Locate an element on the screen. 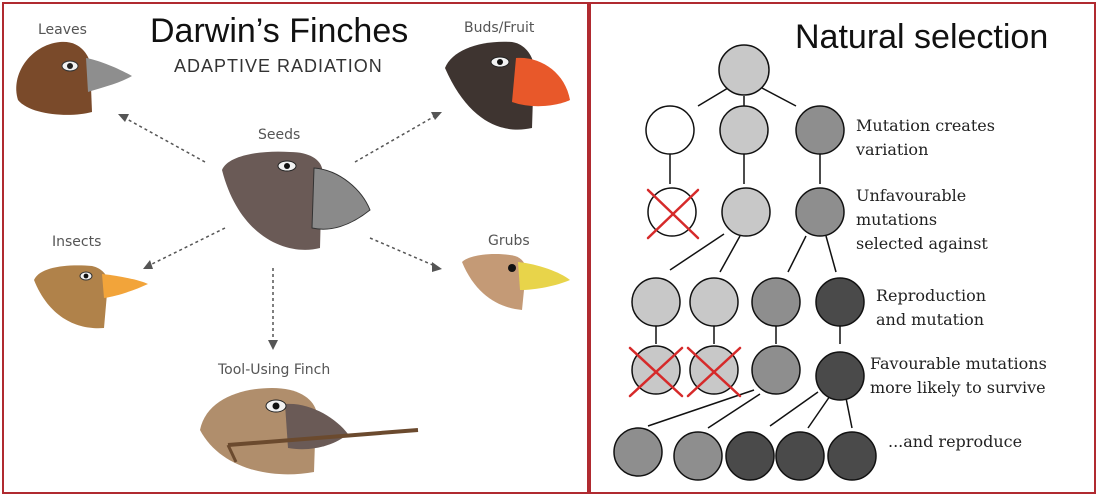  seeds-finch-icon is located at coordinates (296, 200).